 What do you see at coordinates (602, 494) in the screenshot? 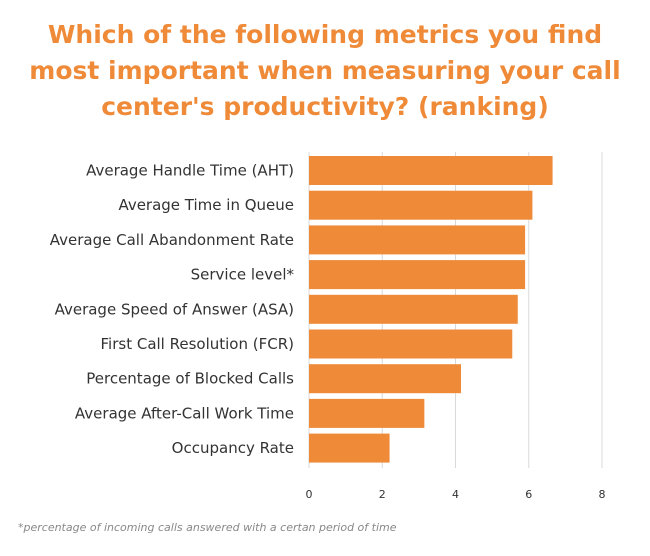
I see `x-tick-label: 8` at bounding box center [602, 494].